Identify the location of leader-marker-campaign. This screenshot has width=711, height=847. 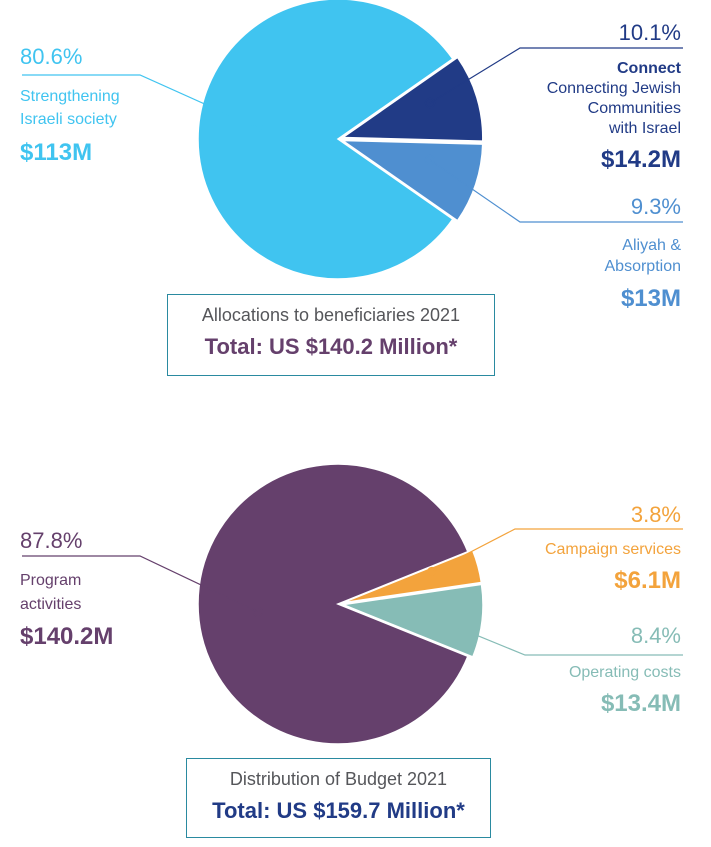
(432, 572).